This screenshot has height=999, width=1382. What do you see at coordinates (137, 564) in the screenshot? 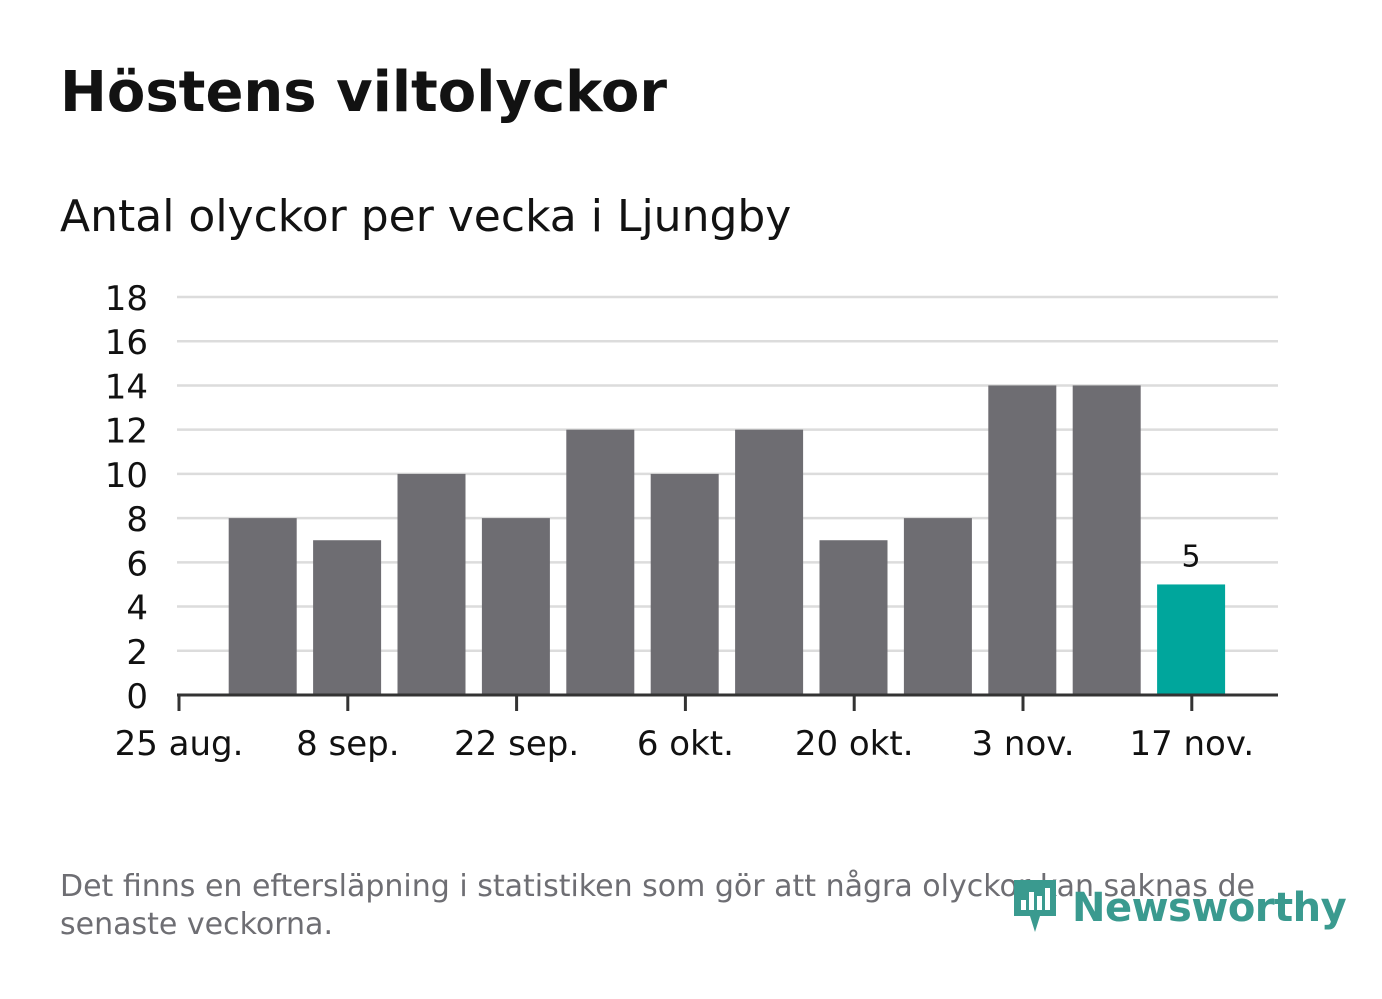
I see `y-tick-label: 6` at bounding box center [137, 564].